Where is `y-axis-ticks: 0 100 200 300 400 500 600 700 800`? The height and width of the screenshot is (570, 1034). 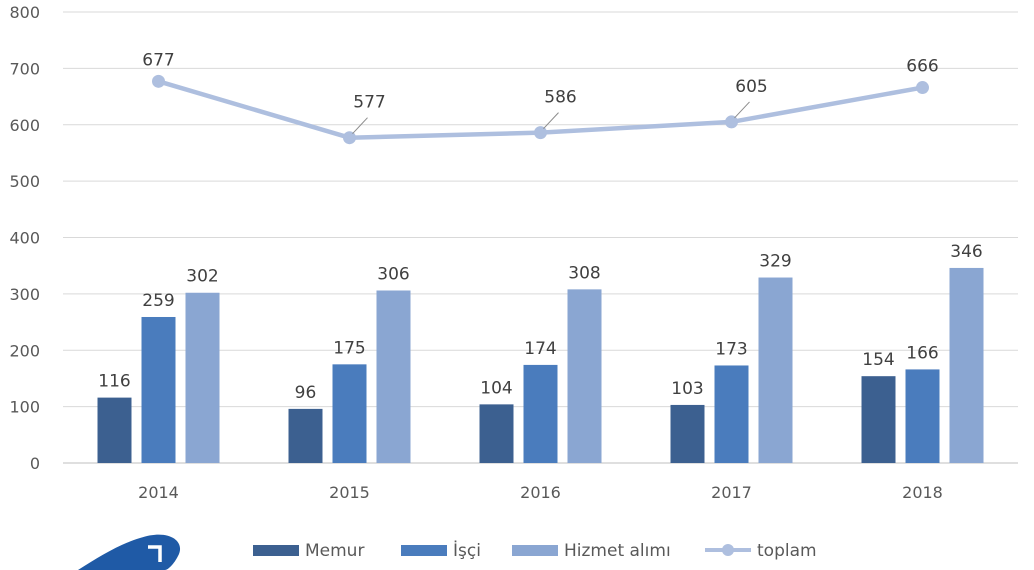 y-axis-ticks: 0 100 200 300 400 500 600 700 800 is located at coordinates (24, 238).